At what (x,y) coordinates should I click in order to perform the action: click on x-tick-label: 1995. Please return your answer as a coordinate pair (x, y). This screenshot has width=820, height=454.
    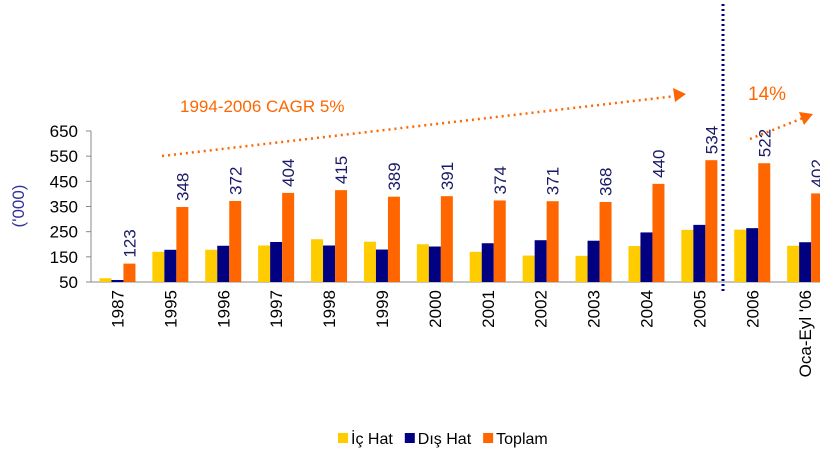
    Looking at the image, I should click on (170, 309).